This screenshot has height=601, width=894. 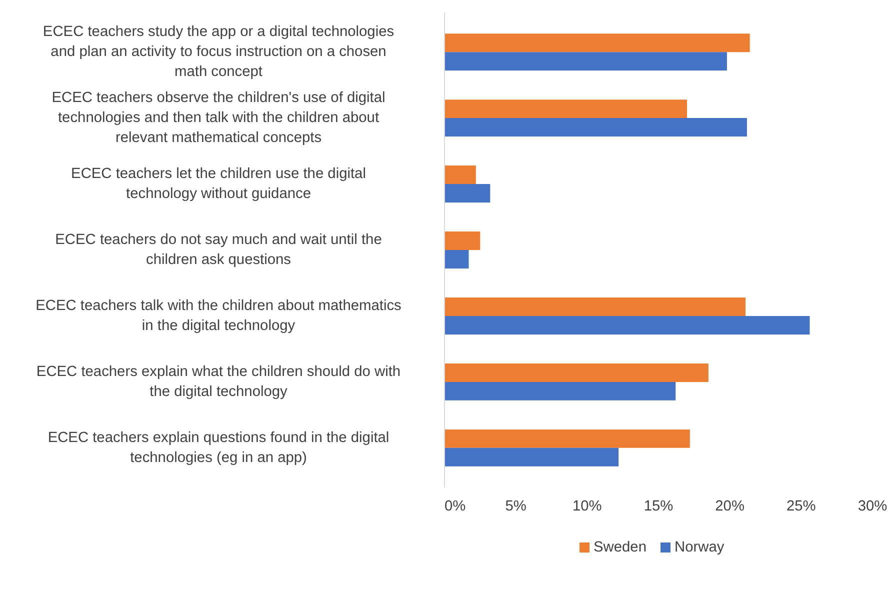 What do you see at coordinates (620, 548) in the screenshot?
I see `legend-label: Sweden` at bounding box center [620, 548].